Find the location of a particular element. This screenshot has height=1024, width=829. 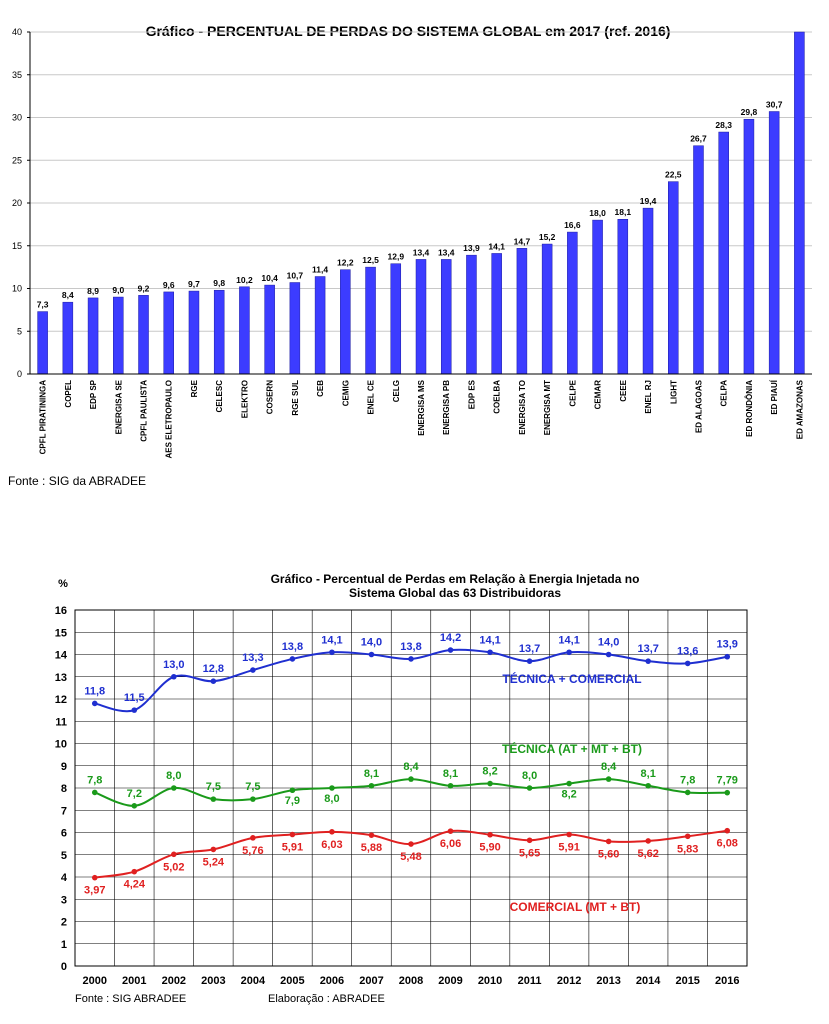

series-data-label: 7,5 is located at coordinates (252, 787).